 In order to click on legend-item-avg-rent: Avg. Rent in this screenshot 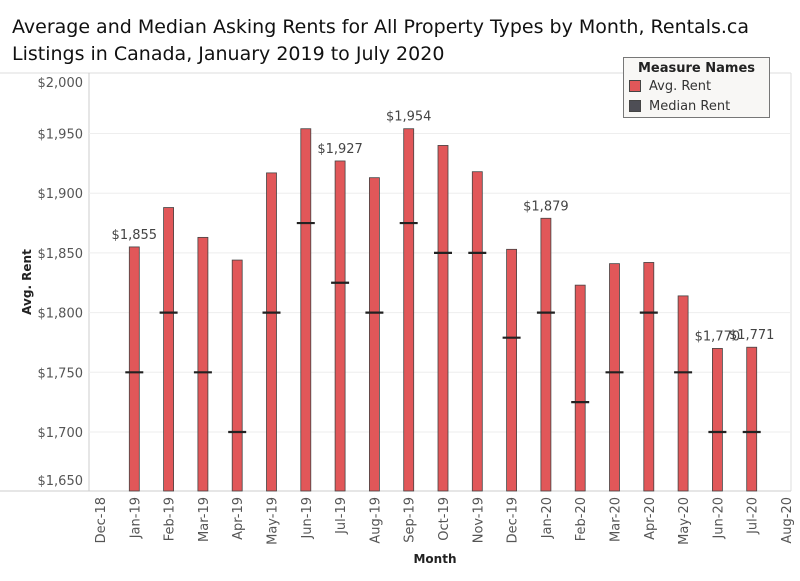, I will do `click(699, 86)`.